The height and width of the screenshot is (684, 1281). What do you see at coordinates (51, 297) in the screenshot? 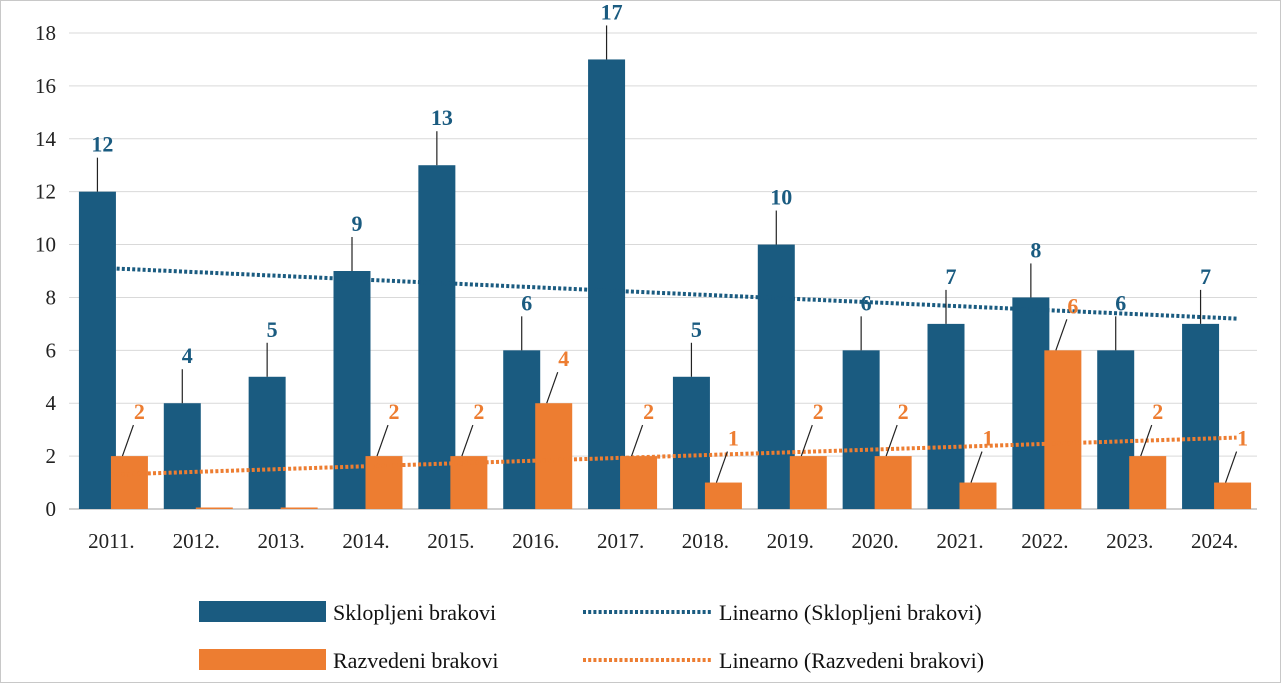
I see `y-tick-label: 8` at bounding box center [51, 297].